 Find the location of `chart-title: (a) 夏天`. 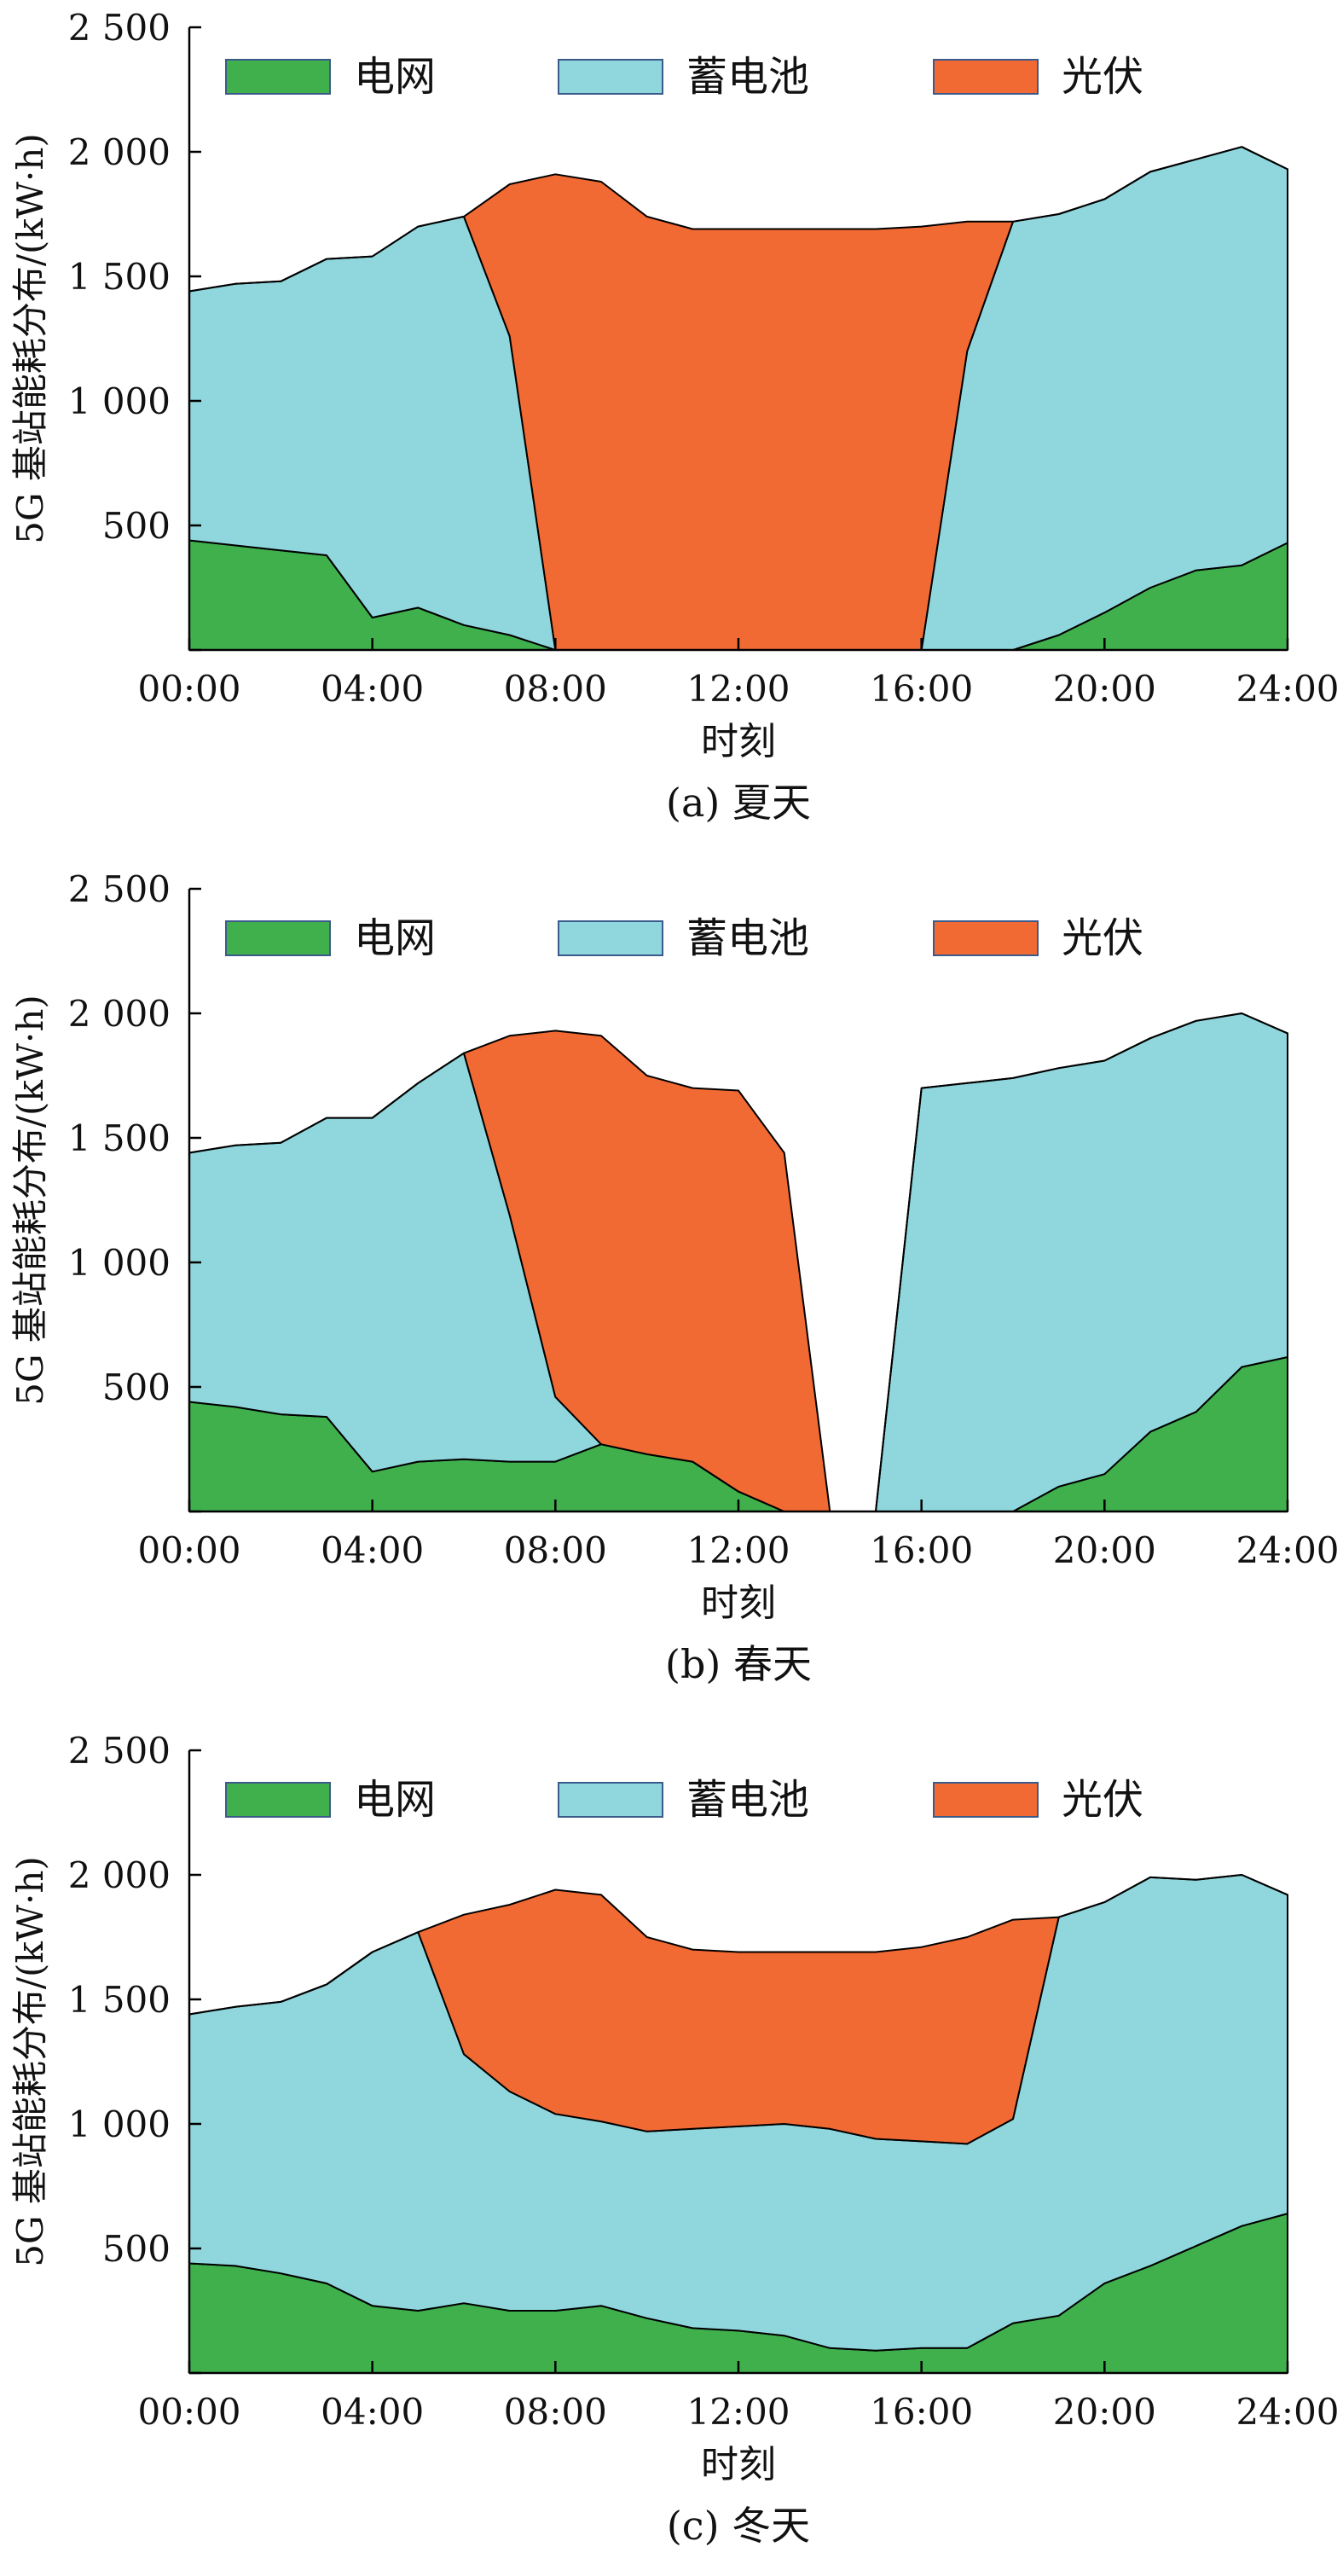

chart-title: (a) 夏天 is located at coordinates (738, 803).